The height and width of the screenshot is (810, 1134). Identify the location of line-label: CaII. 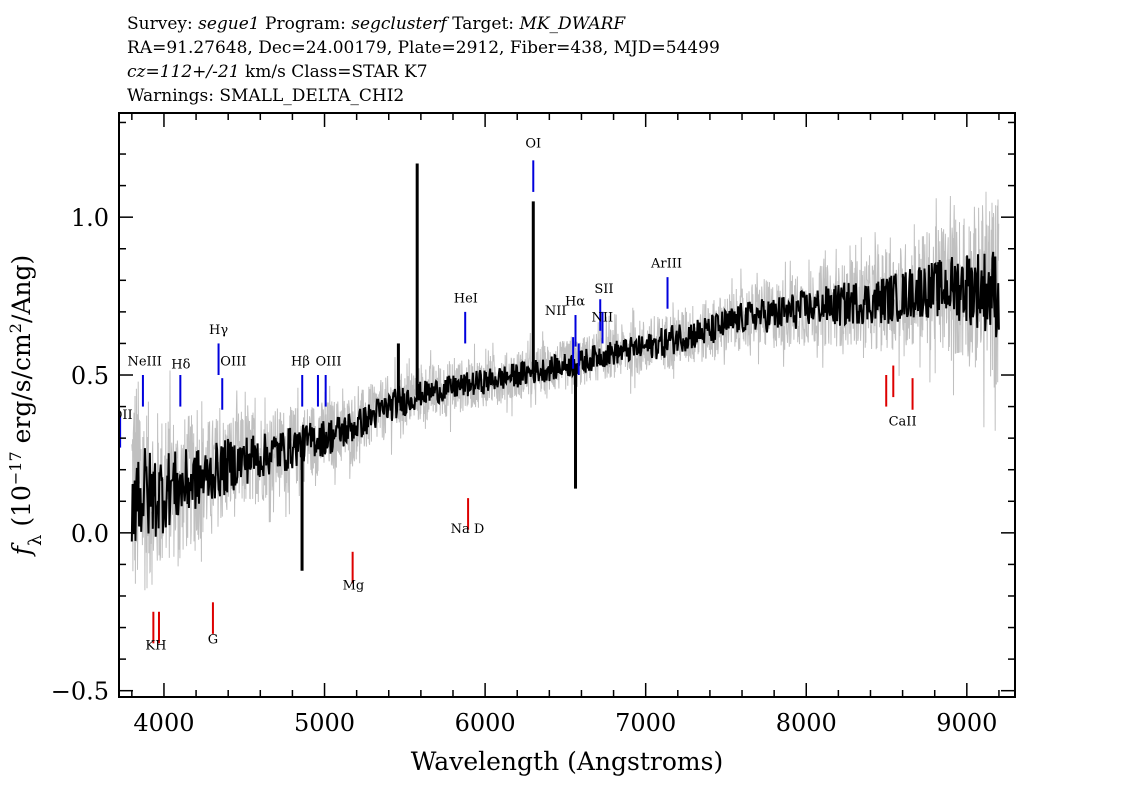
(903, 422).